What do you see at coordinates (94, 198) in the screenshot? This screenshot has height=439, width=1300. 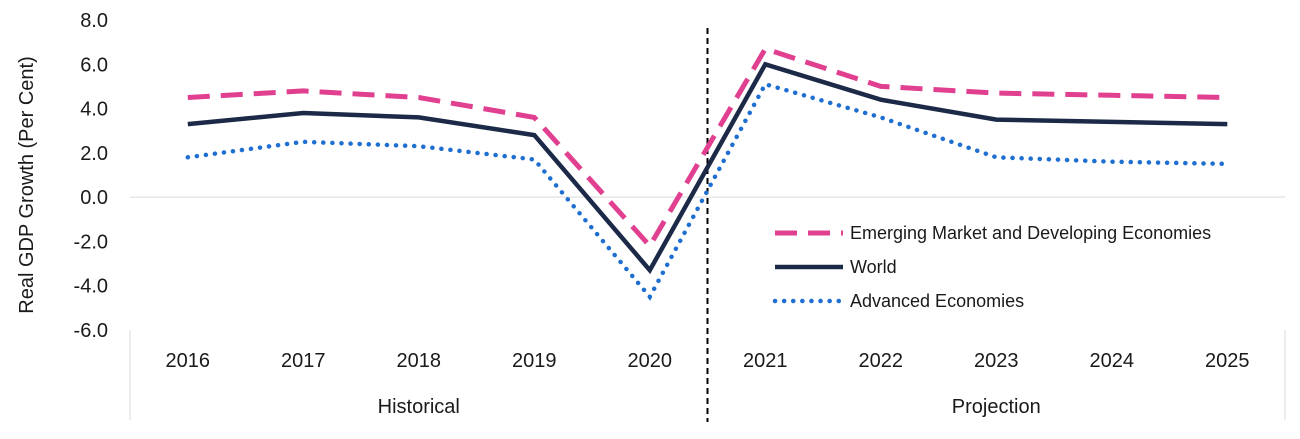 I see `y-tick-label: 0.0` at bounding box center [94, 198].